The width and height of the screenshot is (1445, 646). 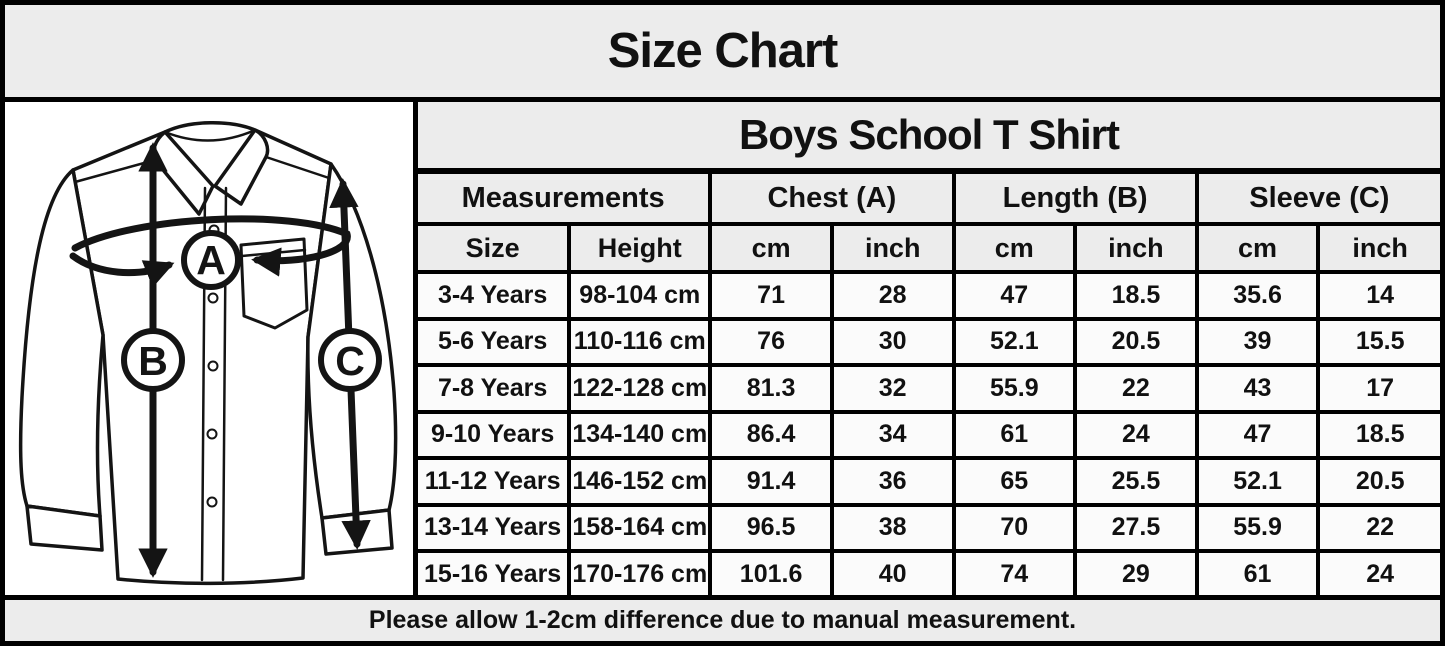 I want to click on value-cell: 101.6, so click(x=771, y=572).